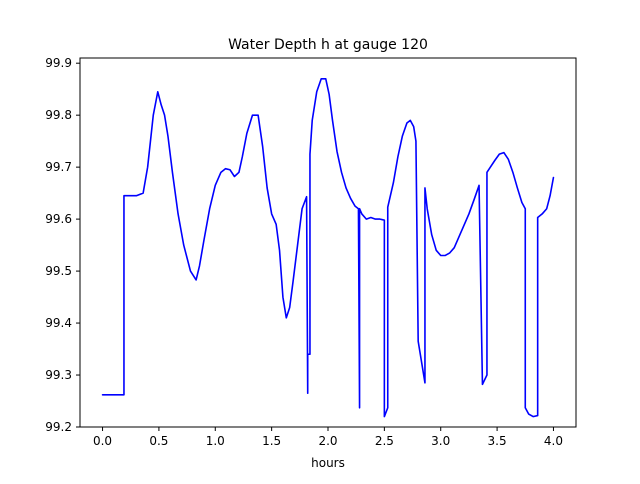  What do you see at coordinates (553, 441) in the screenshot?
I see `x-tick-label: 4.0` at bounding box center [553, 441].